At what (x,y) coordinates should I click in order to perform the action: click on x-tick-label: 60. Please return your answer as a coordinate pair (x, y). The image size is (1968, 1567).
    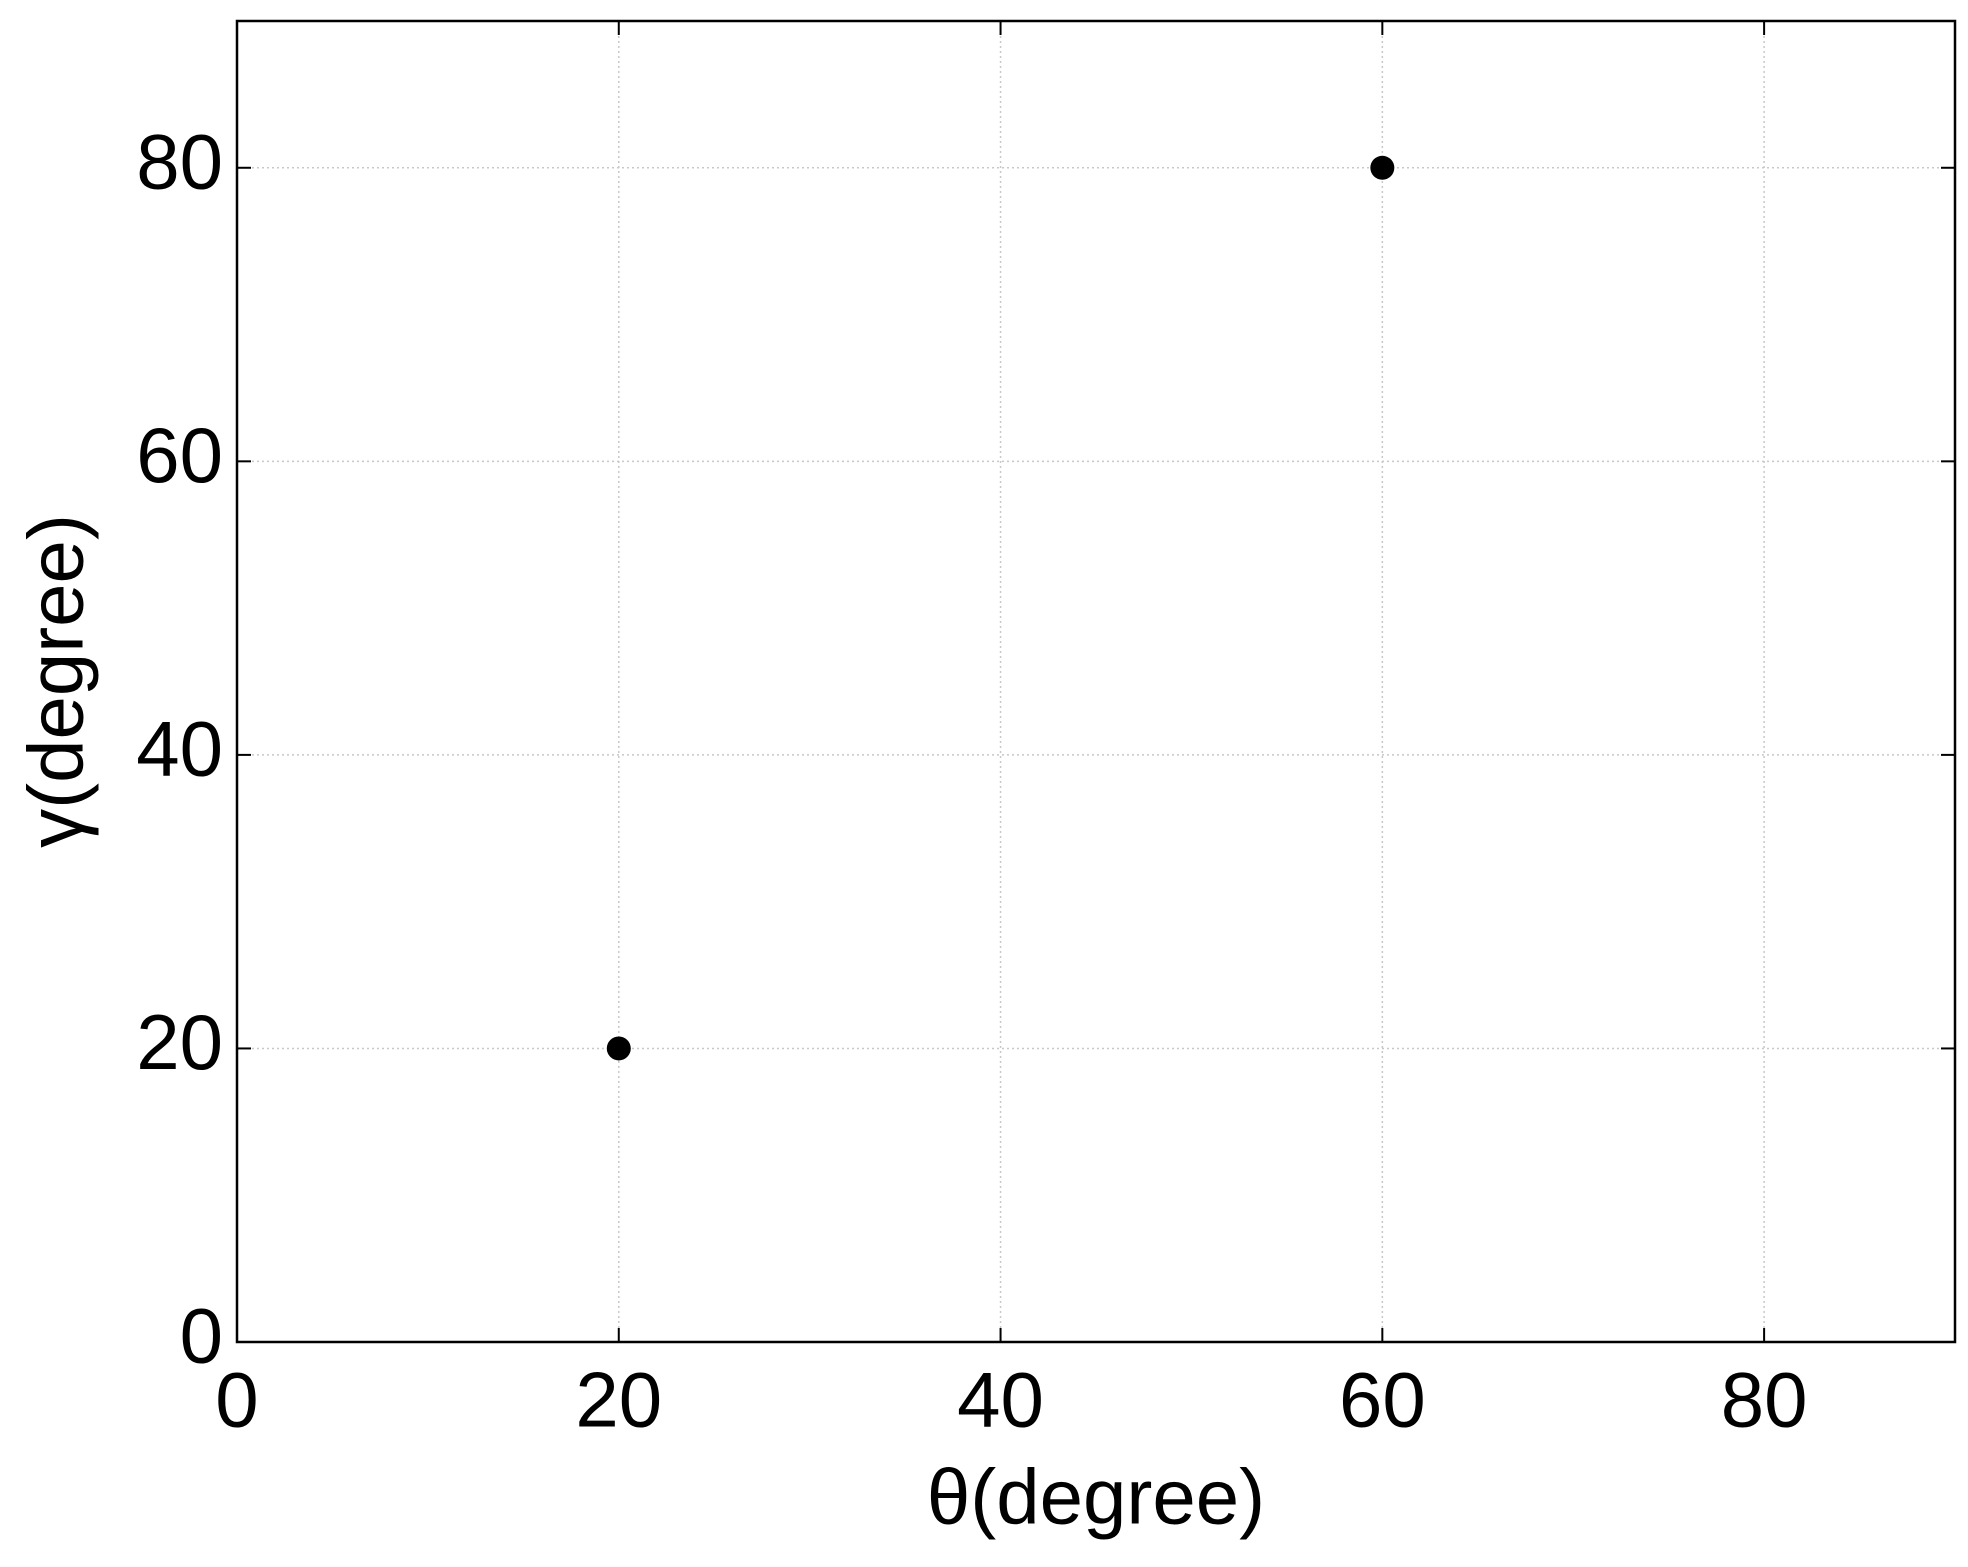
    Looking at the image, I should click on (1382, 1400).